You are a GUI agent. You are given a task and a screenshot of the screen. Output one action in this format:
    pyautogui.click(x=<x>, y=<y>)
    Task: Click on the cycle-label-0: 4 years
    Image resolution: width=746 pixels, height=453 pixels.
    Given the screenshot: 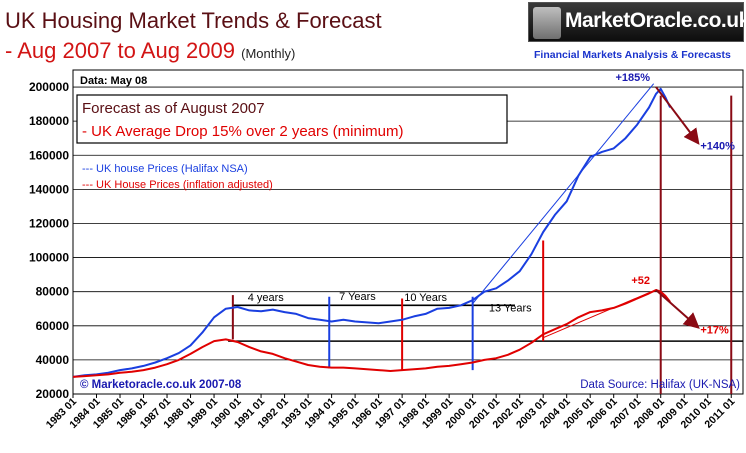 What is the action you would take?
    pyautogui.click(x=266, y=298)
    